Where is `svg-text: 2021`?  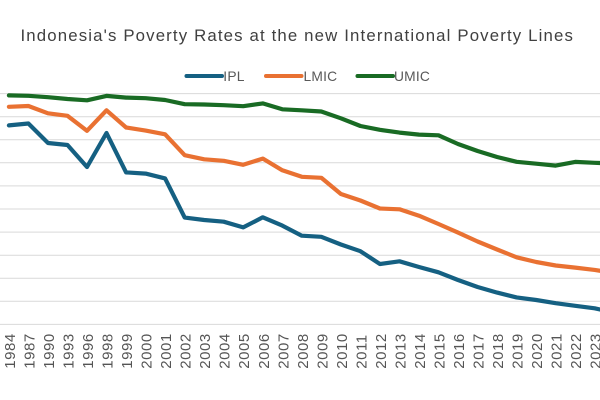 svg-text: 2021 is located at coordinates (557, 351).